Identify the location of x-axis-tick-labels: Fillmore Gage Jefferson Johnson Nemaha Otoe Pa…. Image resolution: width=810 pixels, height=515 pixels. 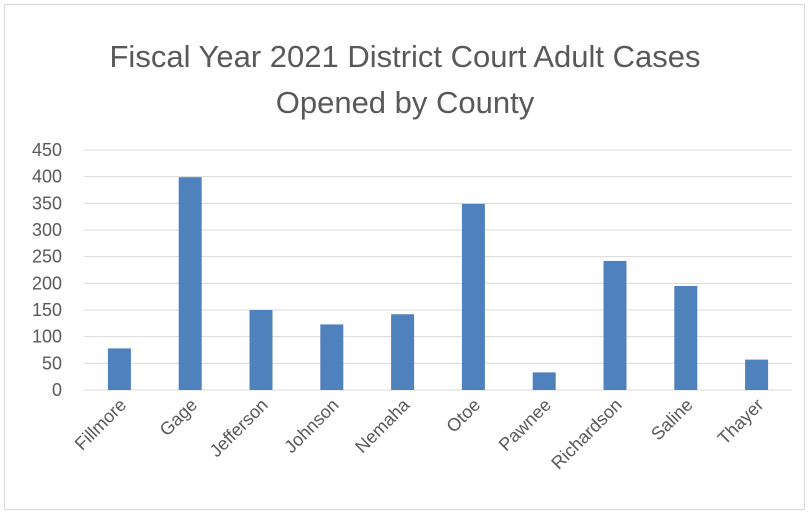
(419, 433).